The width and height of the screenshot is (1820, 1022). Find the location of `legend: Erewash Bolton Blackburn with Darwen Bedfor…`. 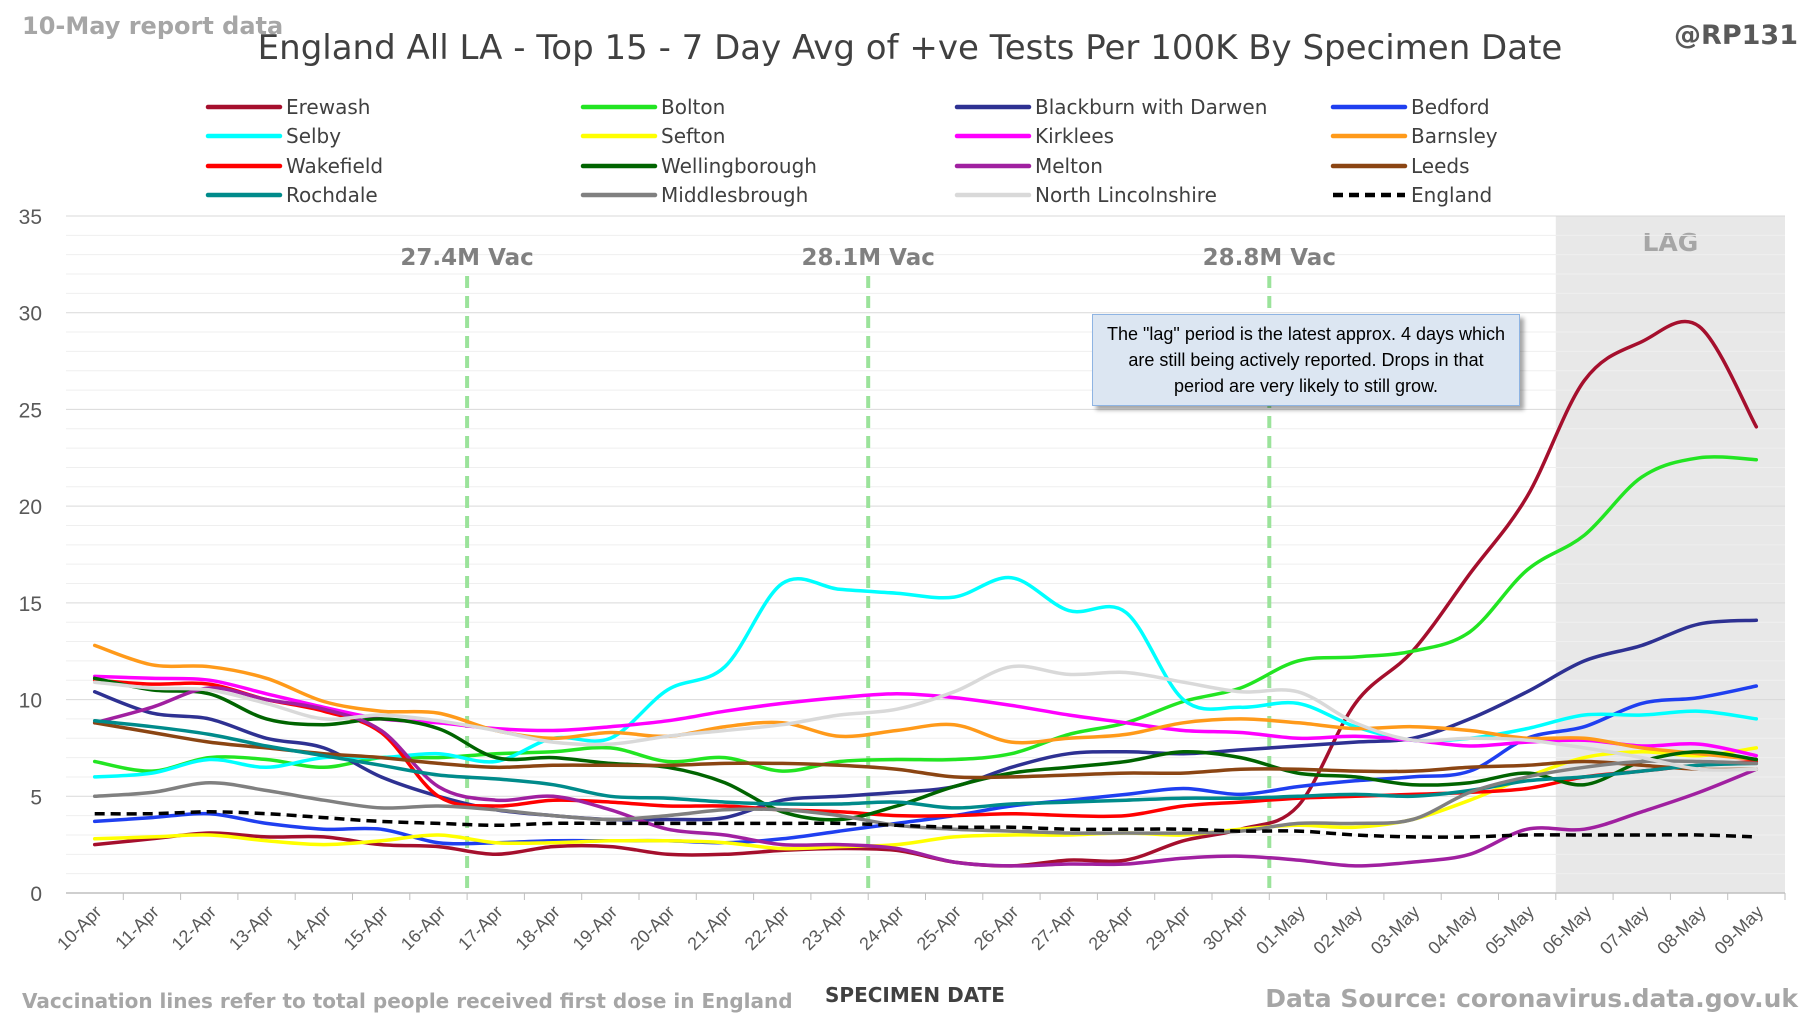

legend: Erewash Bolton Blackburn with Darwen Bedfor… is located at coordinates (851, 151).